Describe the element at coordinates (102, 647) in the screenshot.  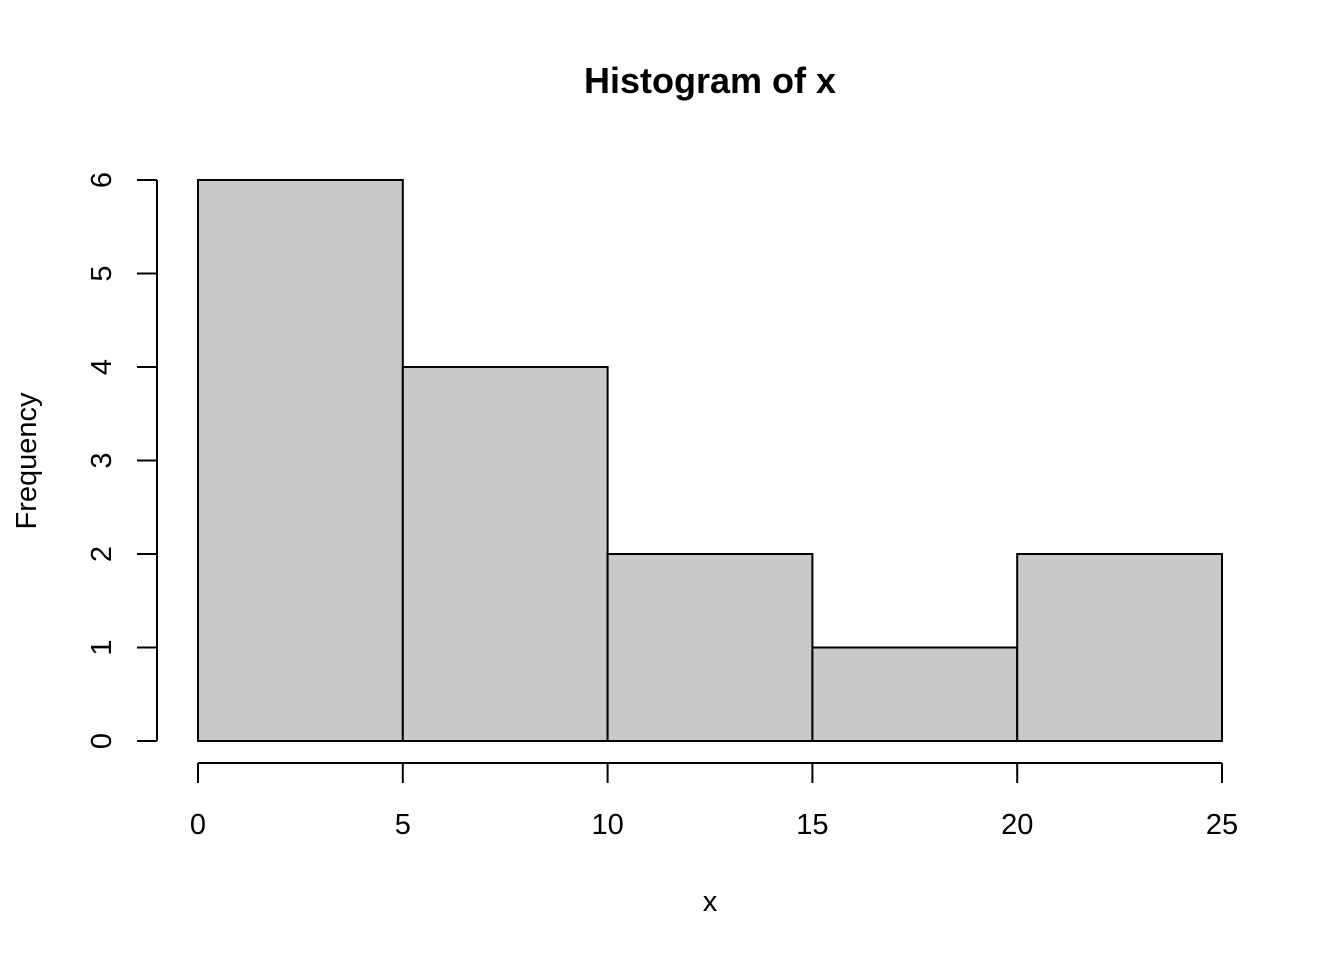
I see `y-tick-label-1: 1` at that location.